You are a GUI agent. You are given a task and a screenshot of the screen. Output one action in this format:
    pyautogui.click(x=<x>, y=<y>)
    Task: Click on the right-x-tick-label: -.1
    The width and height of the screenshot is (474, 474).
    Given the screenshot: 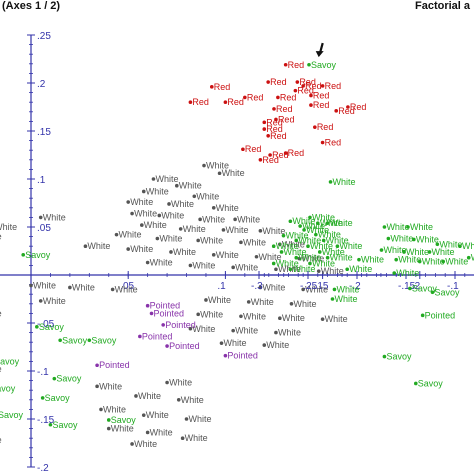 What is the action you would take?
    pyautogui.click(x=453, y=286)
    